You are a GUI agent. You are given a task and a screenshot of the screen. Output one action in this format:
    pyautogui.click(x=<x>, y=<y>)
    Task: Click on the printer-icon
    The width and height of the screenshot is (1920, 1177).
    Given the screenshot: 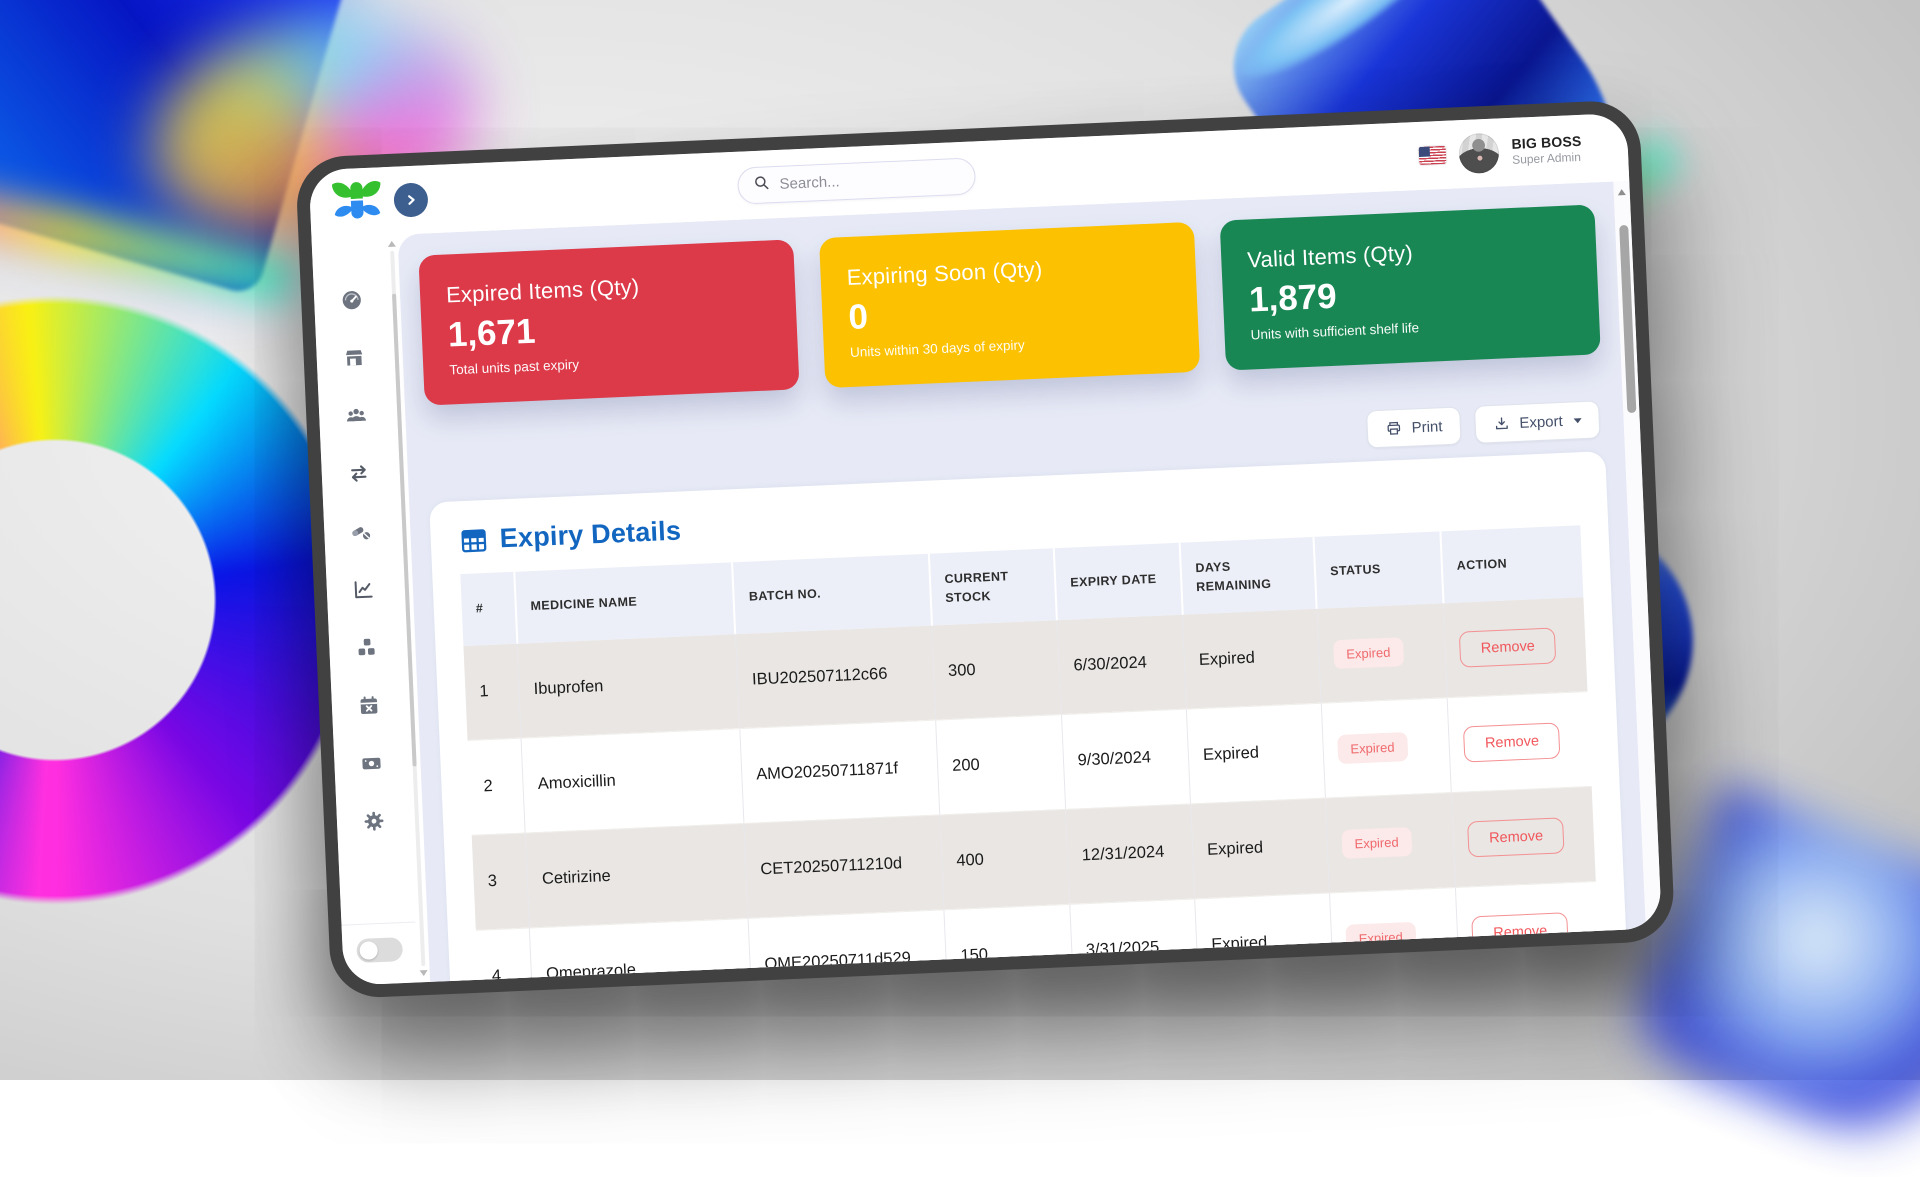 What is the action you would take?
    pyautogui.click(x=1393, y=428)
    